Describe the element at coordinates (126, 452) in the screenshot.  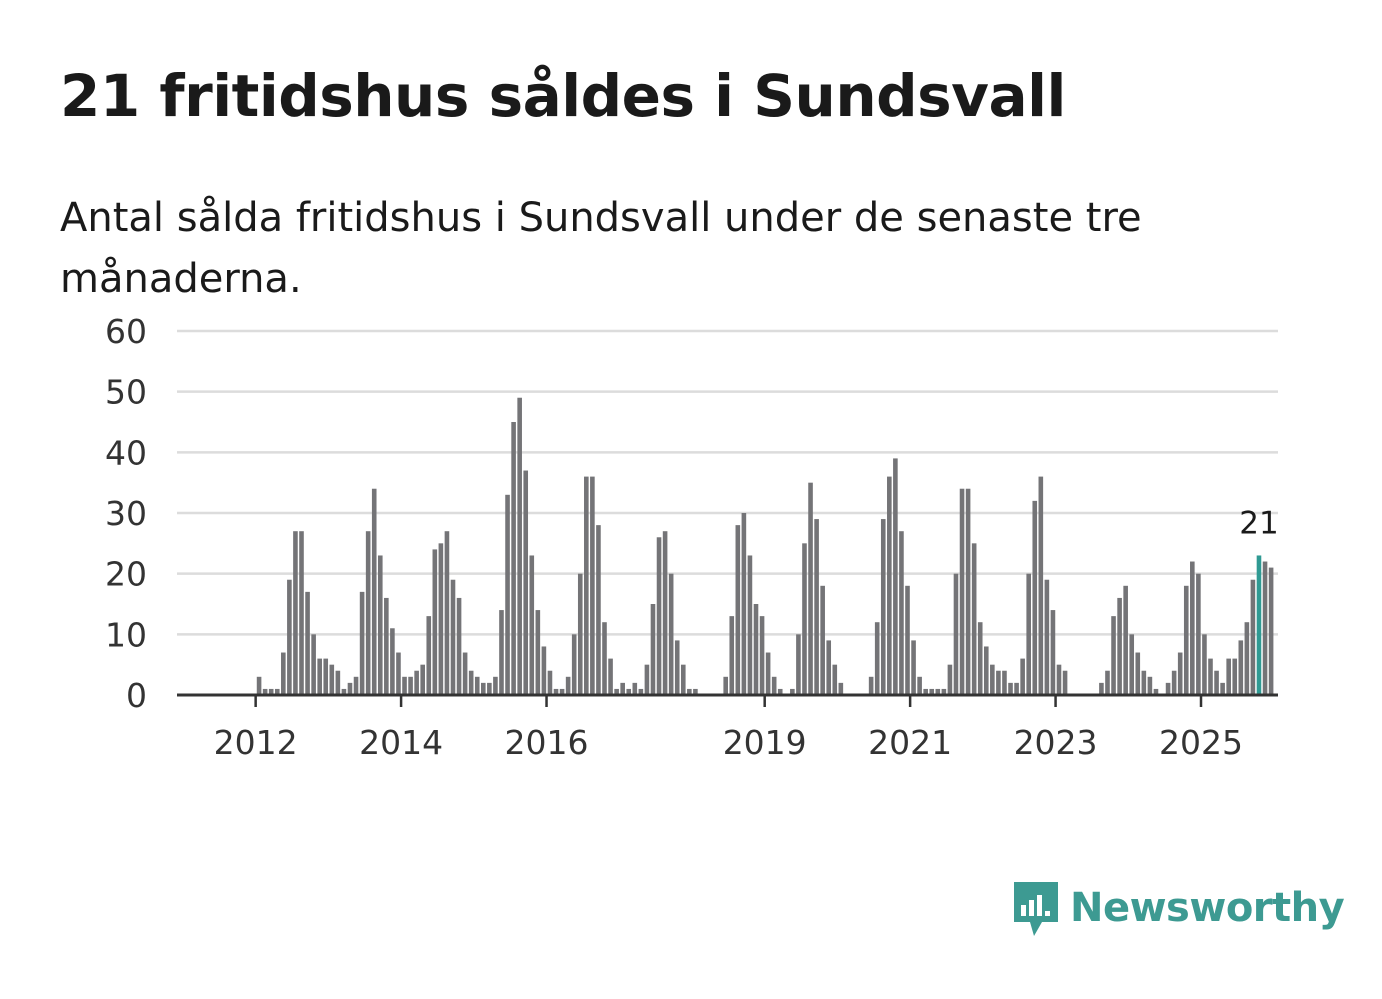
I see `y-tick-label: 40` at that location.